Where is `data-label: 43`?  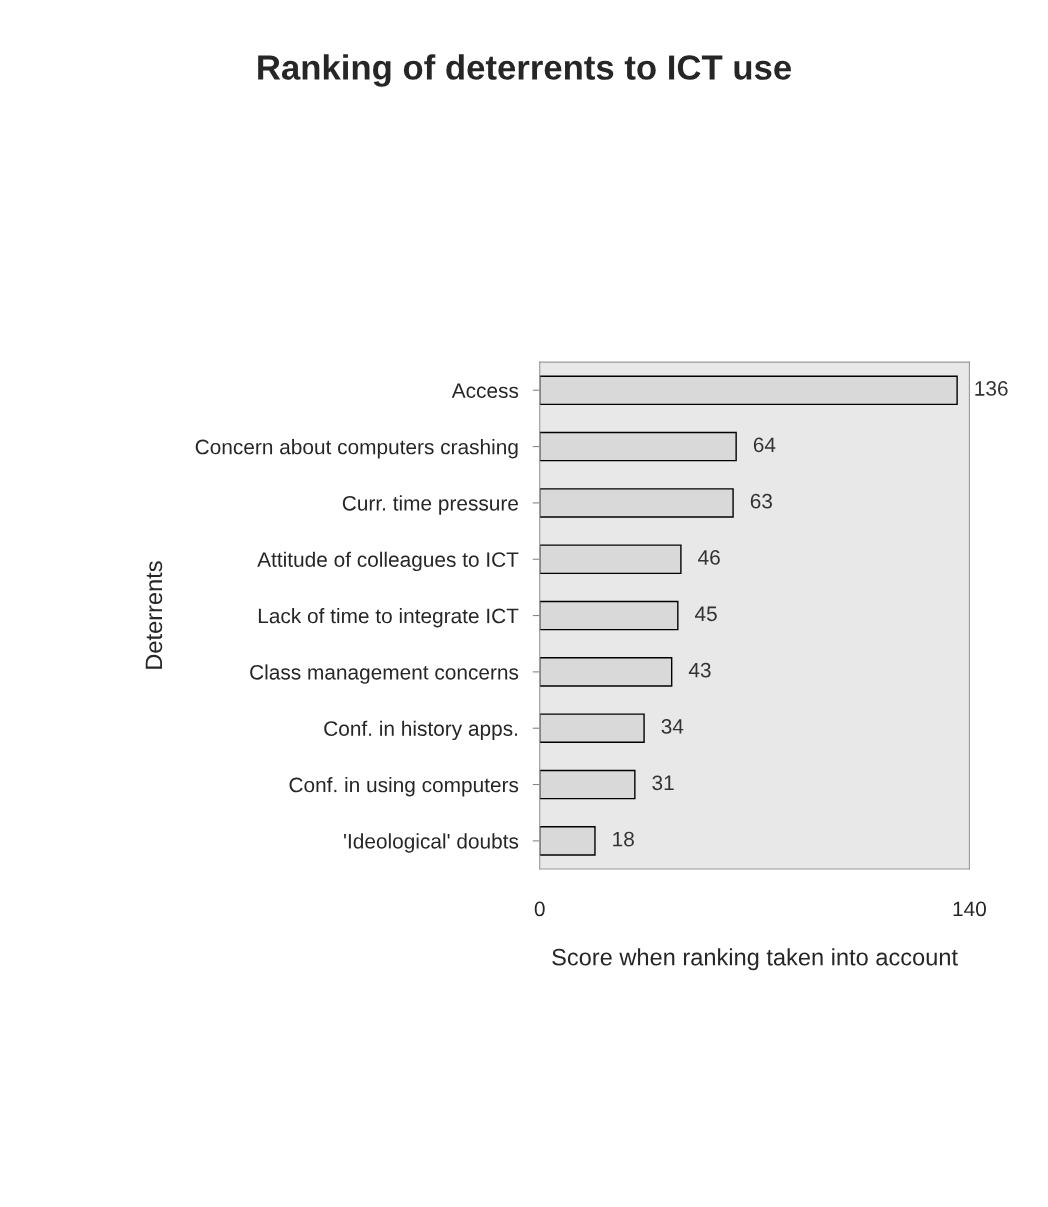 data-label: 43 is located at coordinates (699, 670).